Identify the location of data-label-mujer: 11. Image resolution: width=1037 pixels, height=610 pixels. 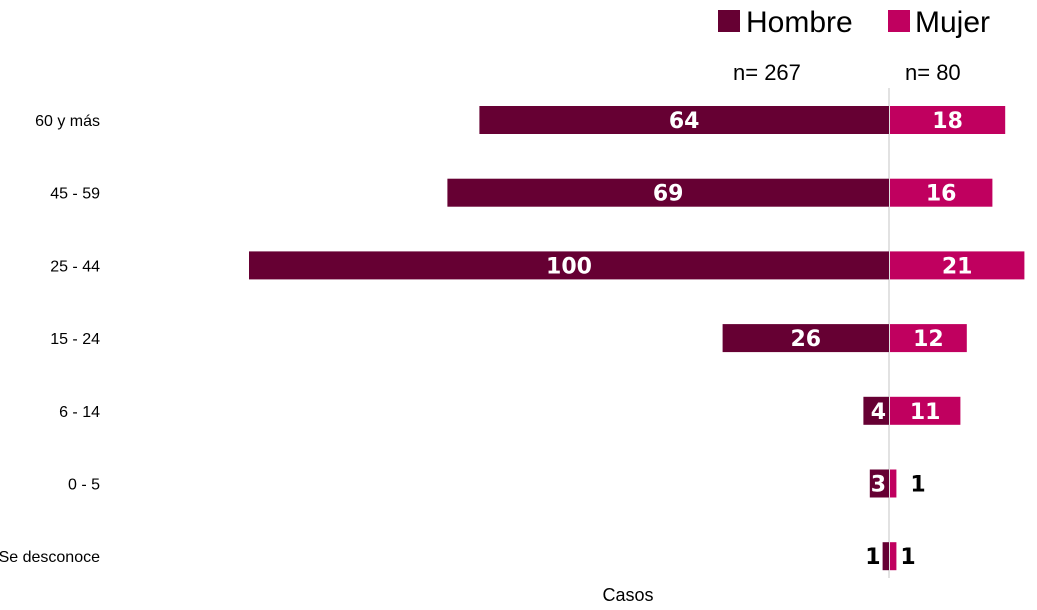
(925, 412).